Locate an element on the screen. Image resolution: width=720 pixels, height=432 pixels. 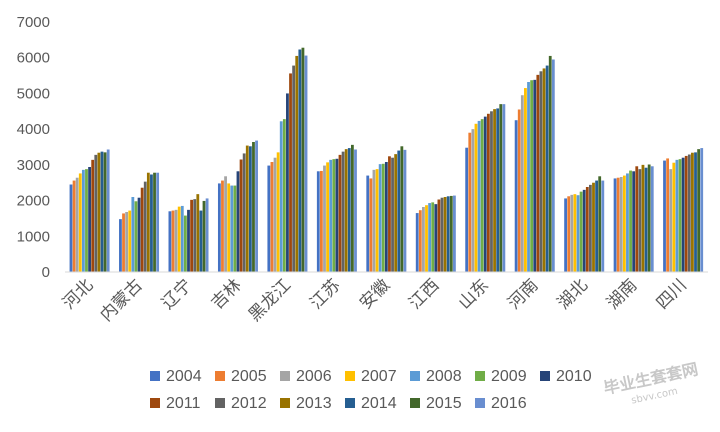
legend-label: 2015 is located at coordinates (444, 403).